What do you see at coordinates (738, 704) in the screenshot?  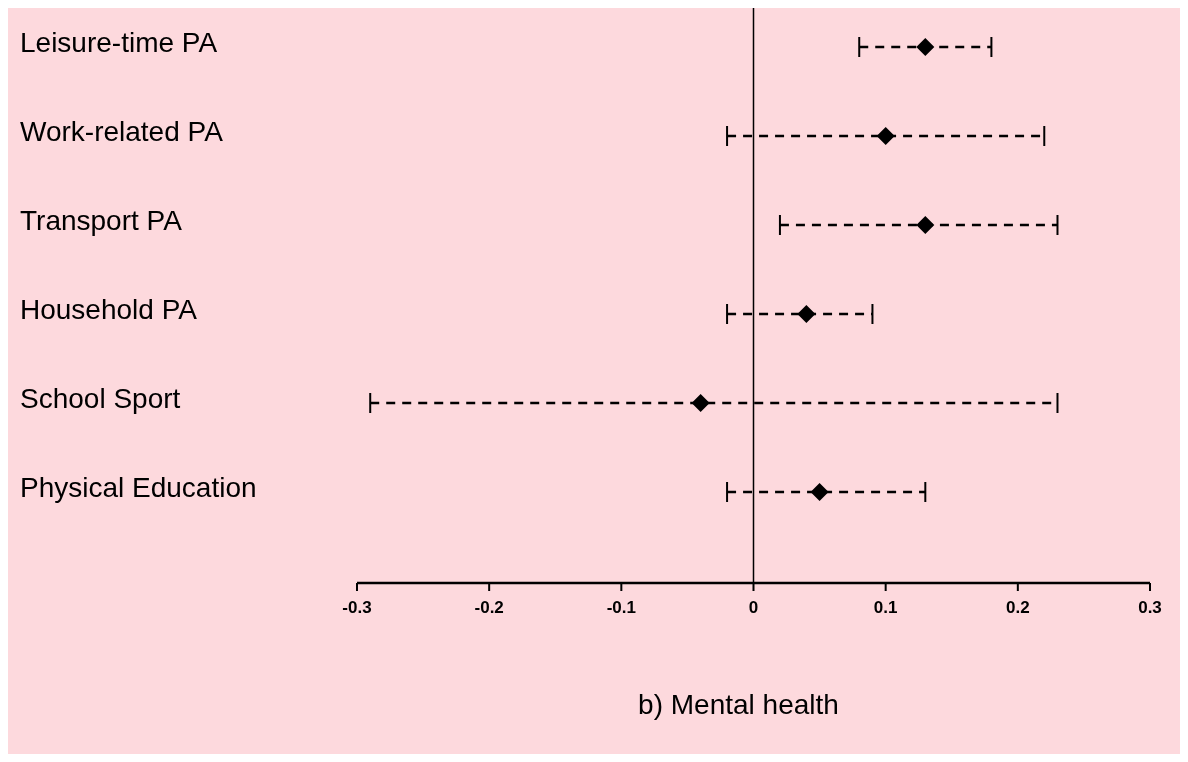 I see `text: b) Mental health` at bounding box center [738, 704].